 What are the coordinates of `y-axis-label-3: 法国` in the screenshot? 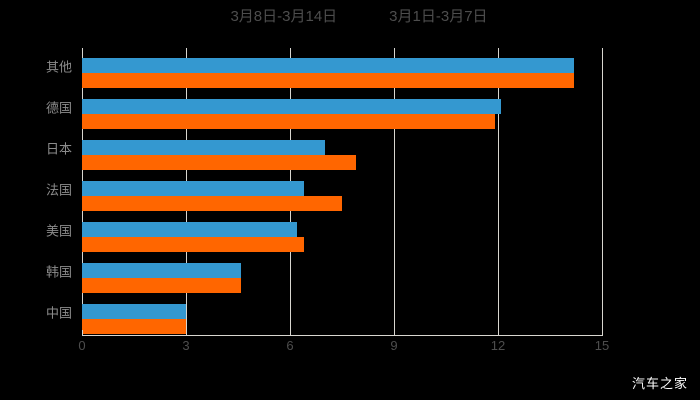 It's located at (58, 189).